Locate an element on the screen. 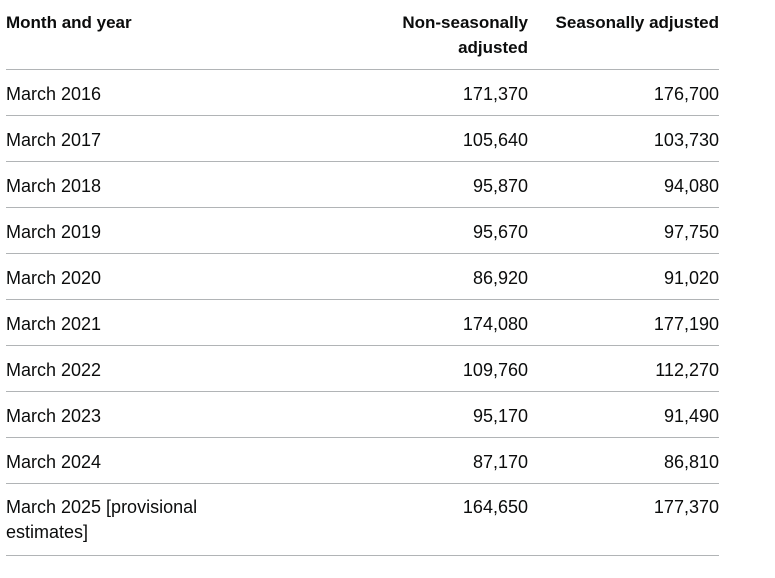  cell-month: March 2020 is located at coordinates (54, 278).